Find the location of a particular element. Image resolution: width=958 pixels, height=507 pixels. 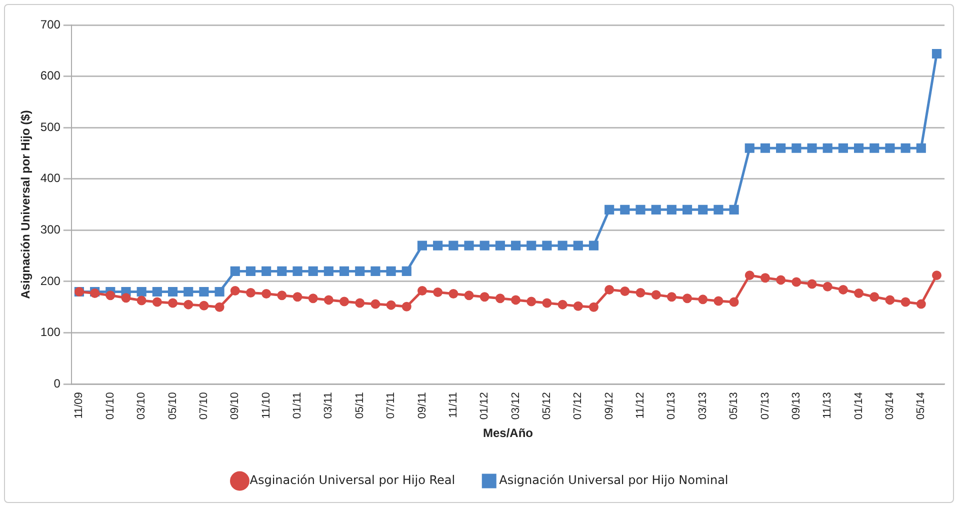

x-tick-label: 01/10 is located at coordinates (110, 406).